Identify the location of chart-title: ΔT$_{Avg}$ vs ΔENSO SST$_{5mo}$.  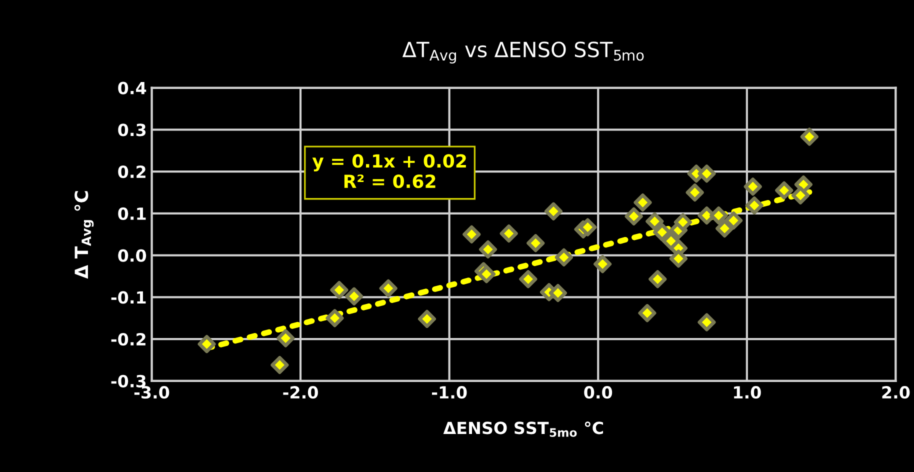
(523, 53).